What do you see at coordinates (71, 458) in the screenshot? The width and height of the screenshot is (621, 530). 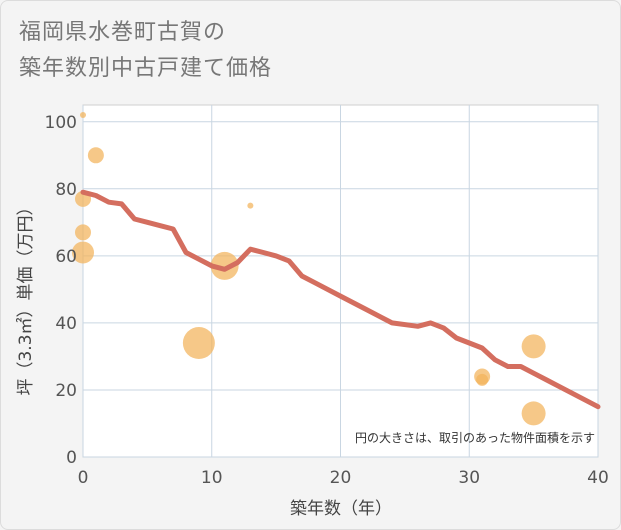 I see `y-tick-label: 0` at bounding box center [71, 458].